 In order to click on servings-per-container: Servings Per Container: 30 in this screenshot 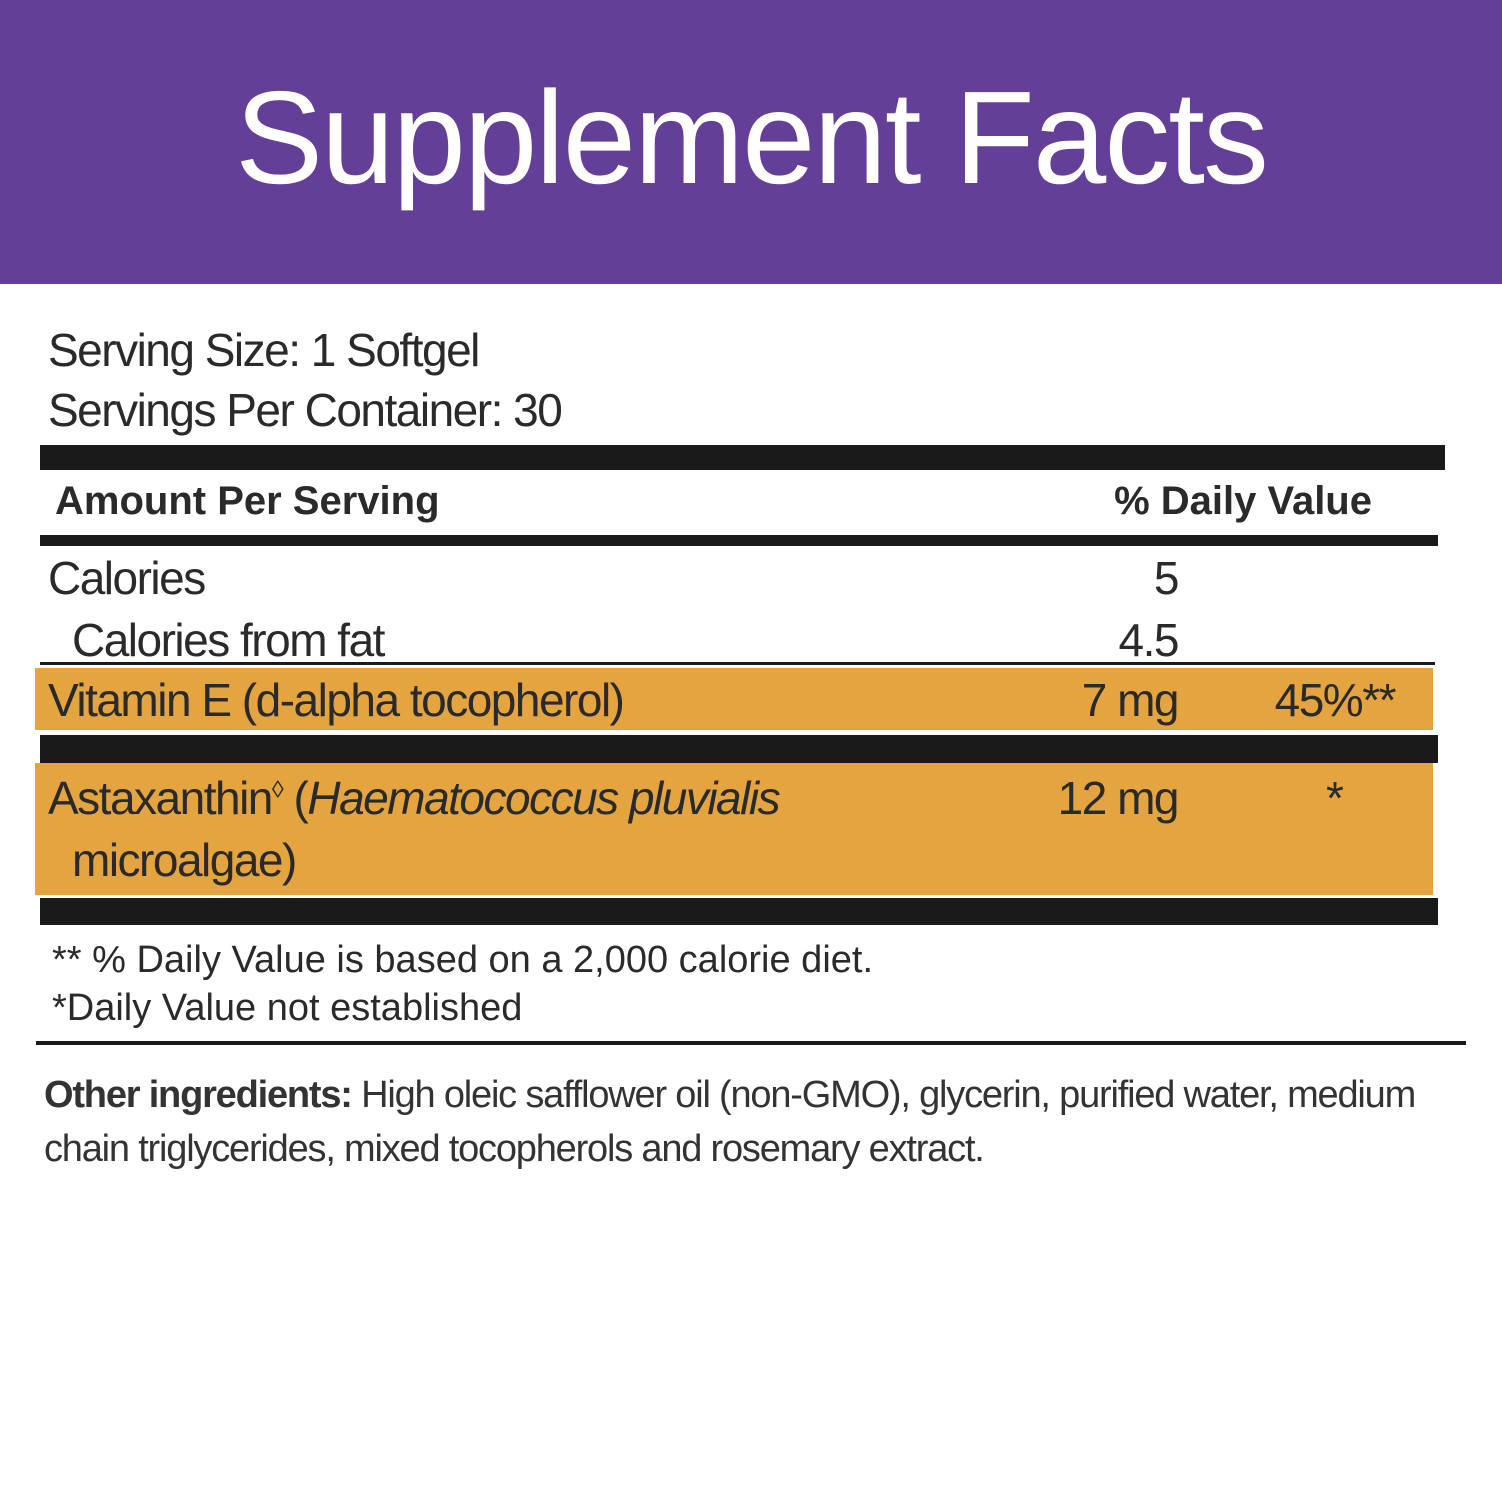, I will do `click(305, 410)`.